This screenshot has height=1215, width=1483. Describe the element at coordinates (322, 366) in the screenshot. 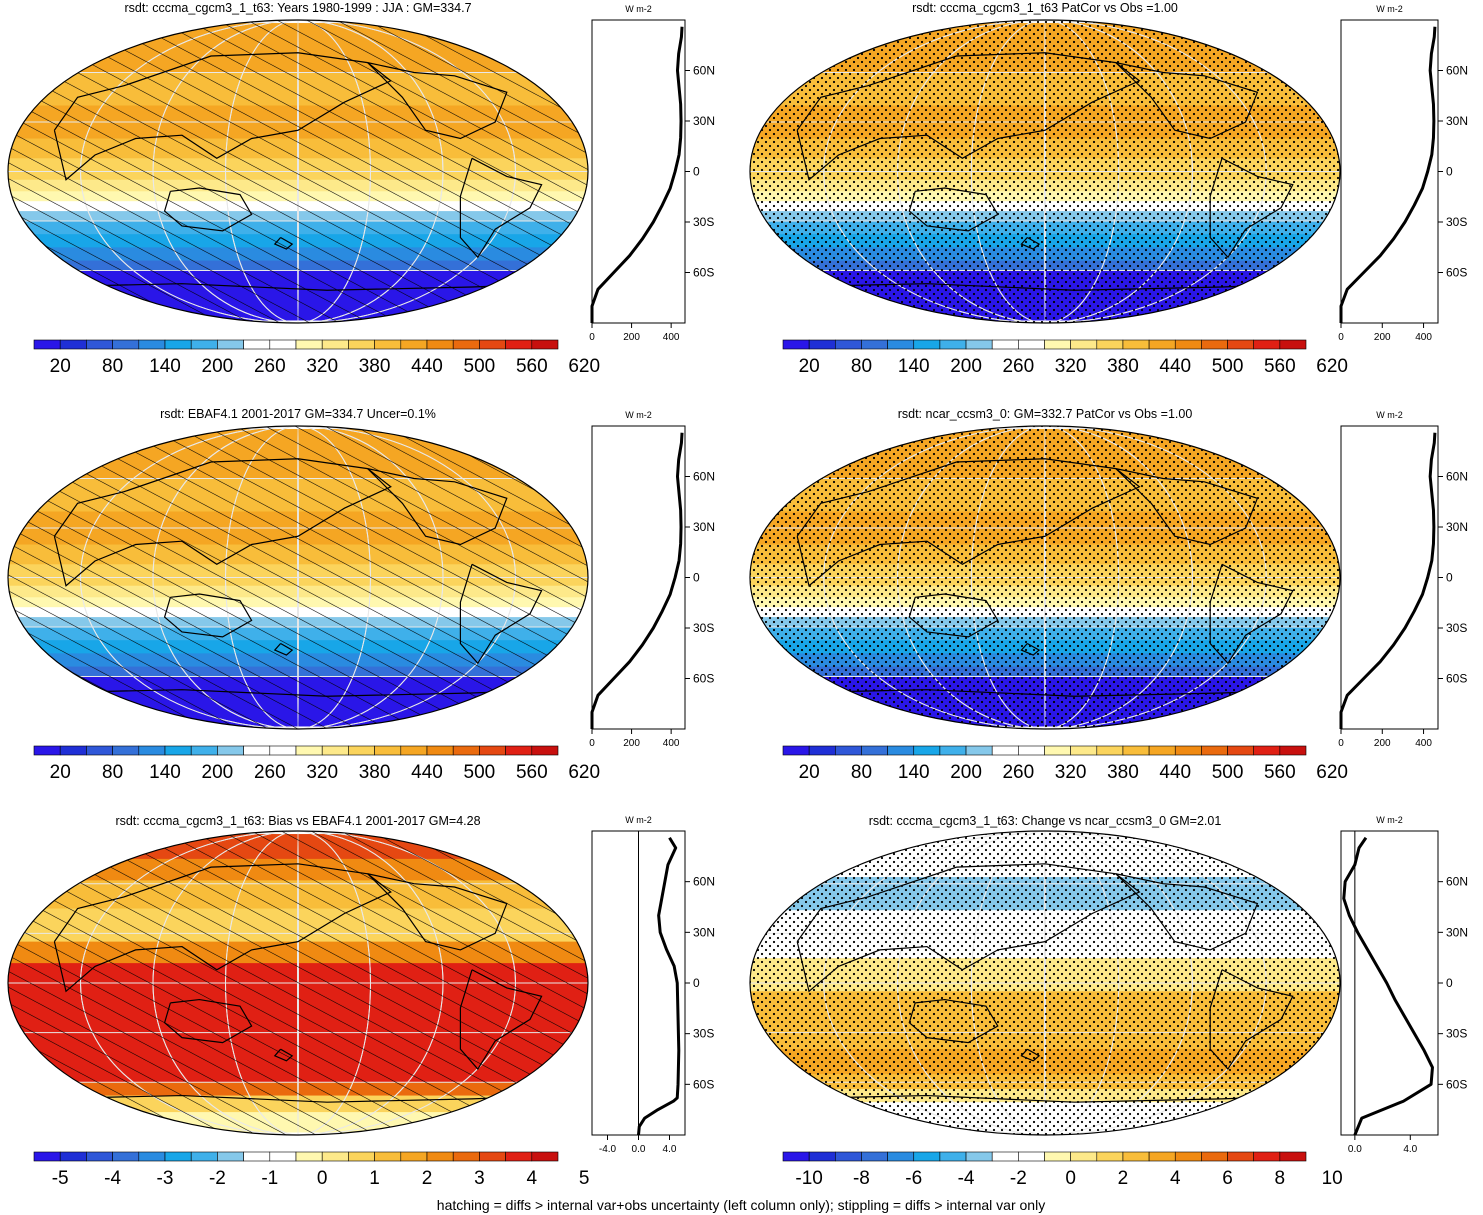

I see `colorbar-tick-label: 320` at that location.